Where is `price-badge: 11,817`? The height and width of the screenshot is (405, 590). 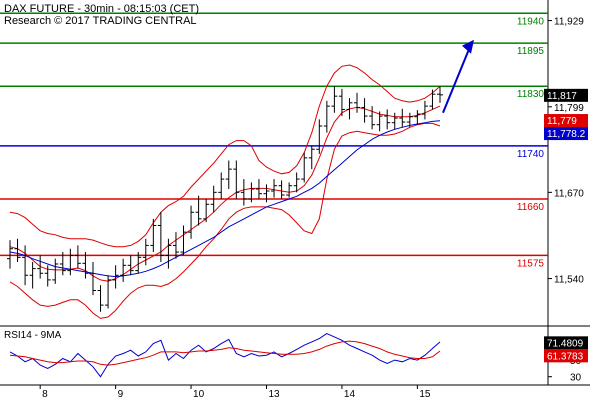
price-badge: 11,817 is located at coordinates (566, 95).